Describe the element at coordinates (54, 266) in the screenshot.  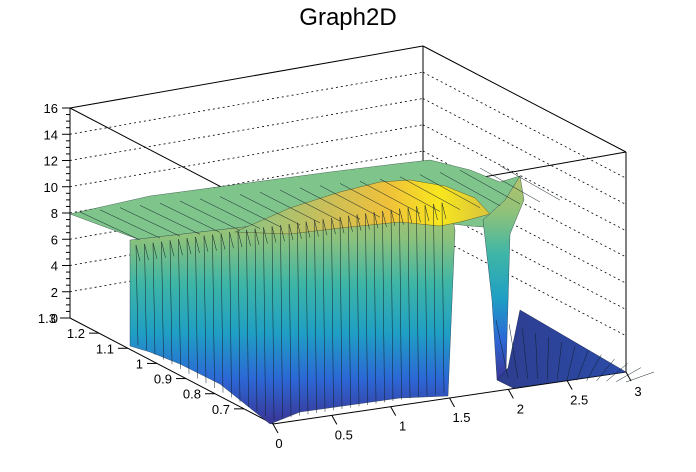
I see `z-tick-label: 4` at that location.